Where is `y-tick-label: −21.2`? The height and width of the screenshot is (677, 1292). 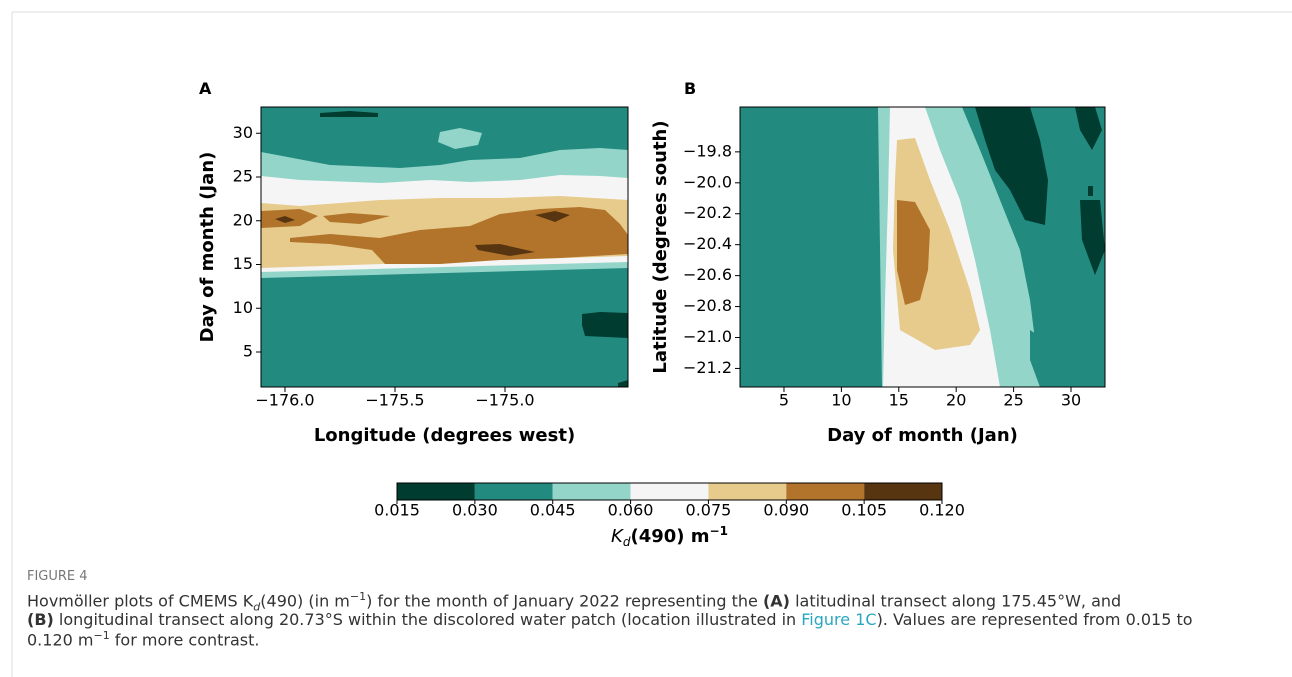
y-tick-label: −21.2 is located at coordinates (707, 367).